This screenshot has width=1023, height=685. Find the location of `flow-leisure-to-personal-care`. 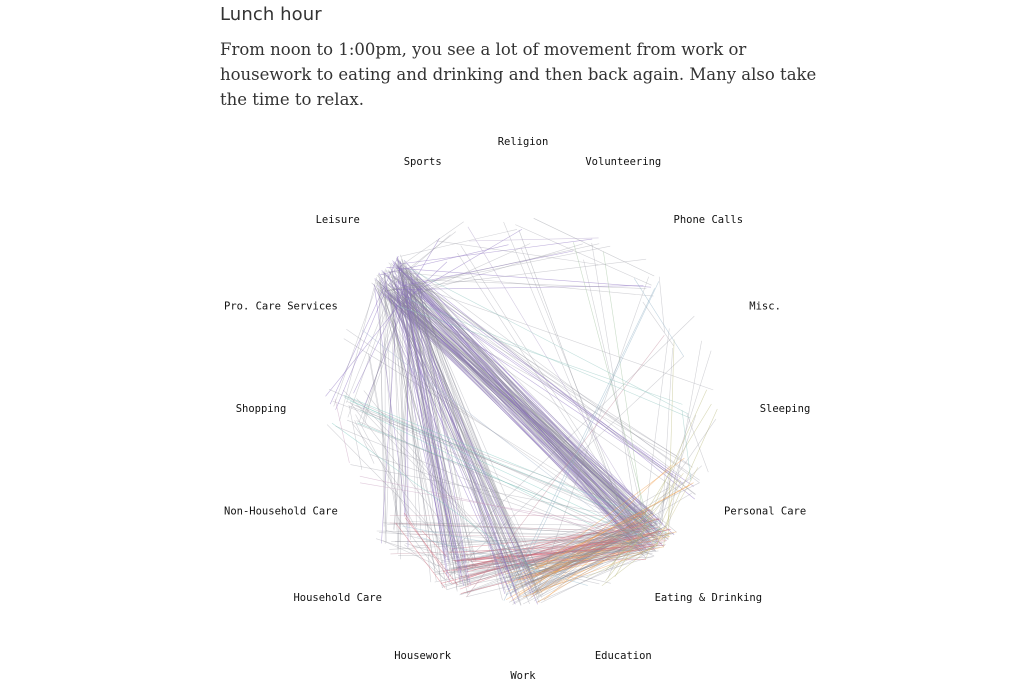

flow-leisure-to-personal-care is located at coordinates (539, 382).